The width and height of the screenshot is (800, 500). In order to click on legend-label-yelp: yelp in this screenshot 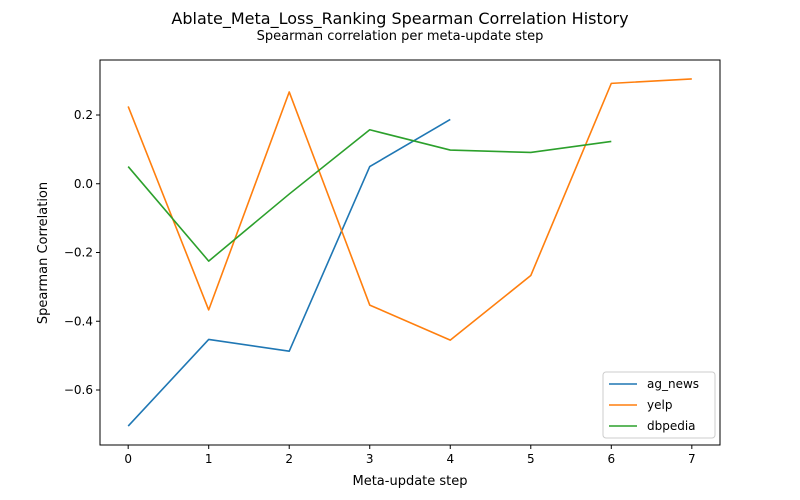, I will do `click(659, 405)`.